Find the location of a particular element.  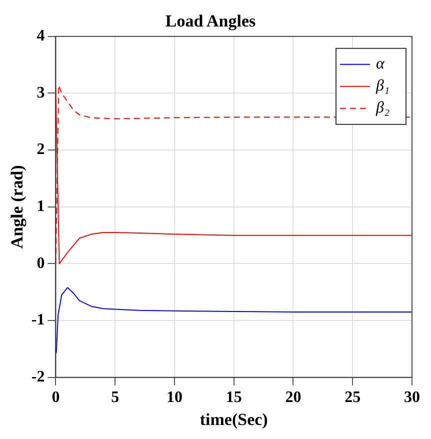

x-tick-label: 5 is located at coordinates (115, 397).